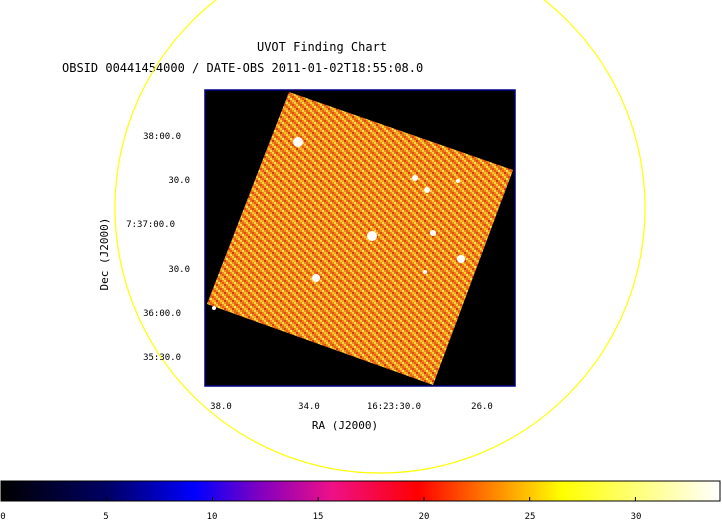 The height and width of the screenshot is (521, 722). I want to click on y-axis-label: Dec (J2000), so click(104, 254).